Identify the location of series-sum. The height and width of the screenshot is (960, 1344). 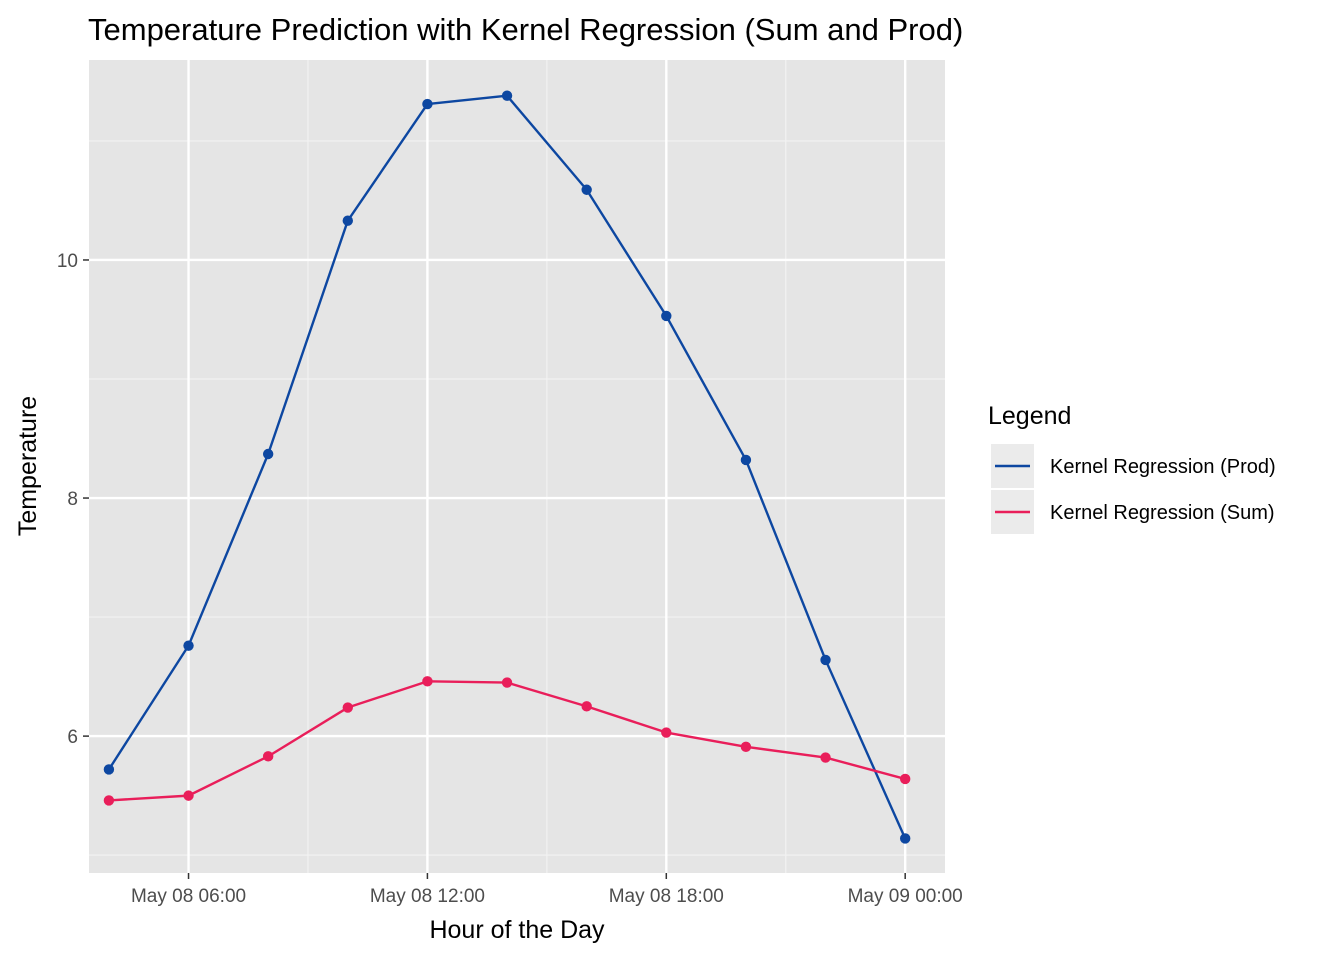
(507, 741).